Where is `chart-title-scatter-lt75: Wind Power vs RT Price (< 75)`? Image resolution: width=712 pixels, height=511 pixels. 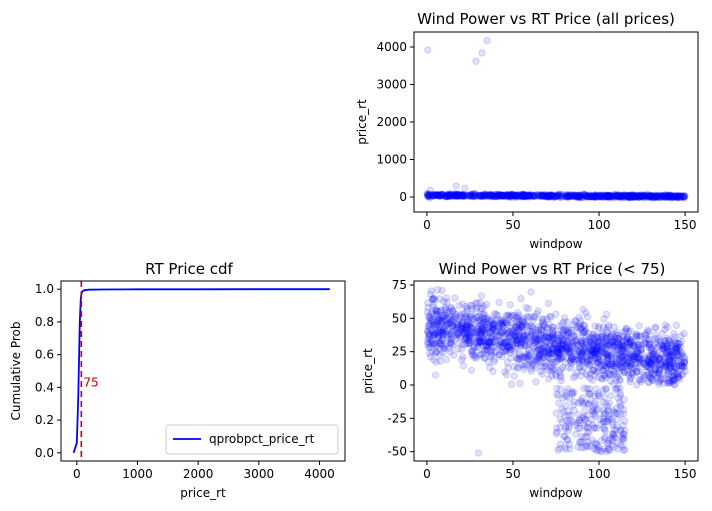
chart-title-scatter-lt75: Wind Power vs RT Price (< 75) is located at coordinates (552, 269).